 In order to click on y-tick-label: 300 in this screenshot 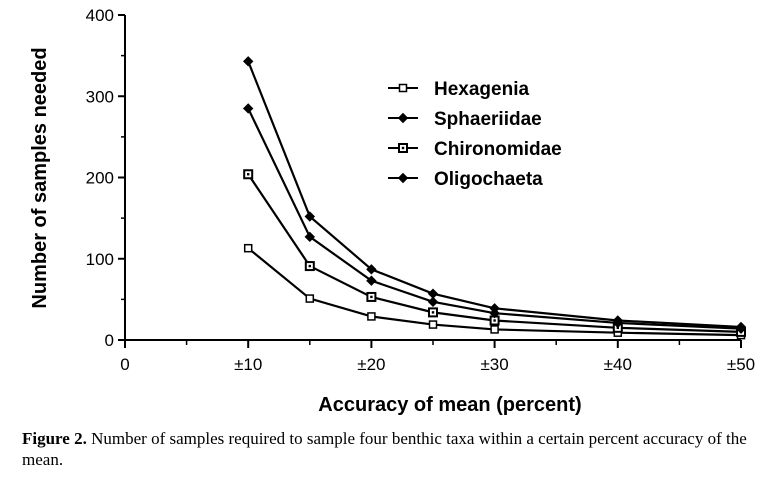, I will do `click(100, 96)`.